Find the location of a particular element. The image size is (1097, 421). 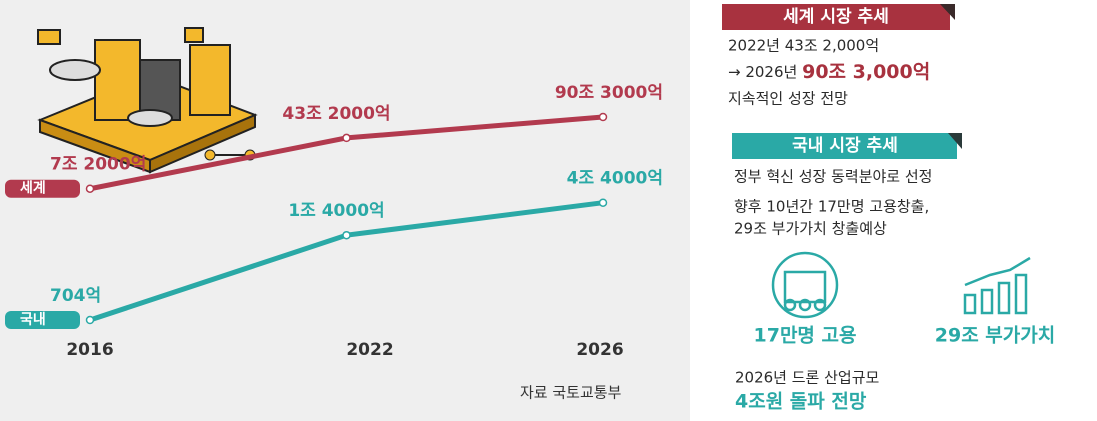

value-label: 1조 4000억 is located at coordinates (336, 211).